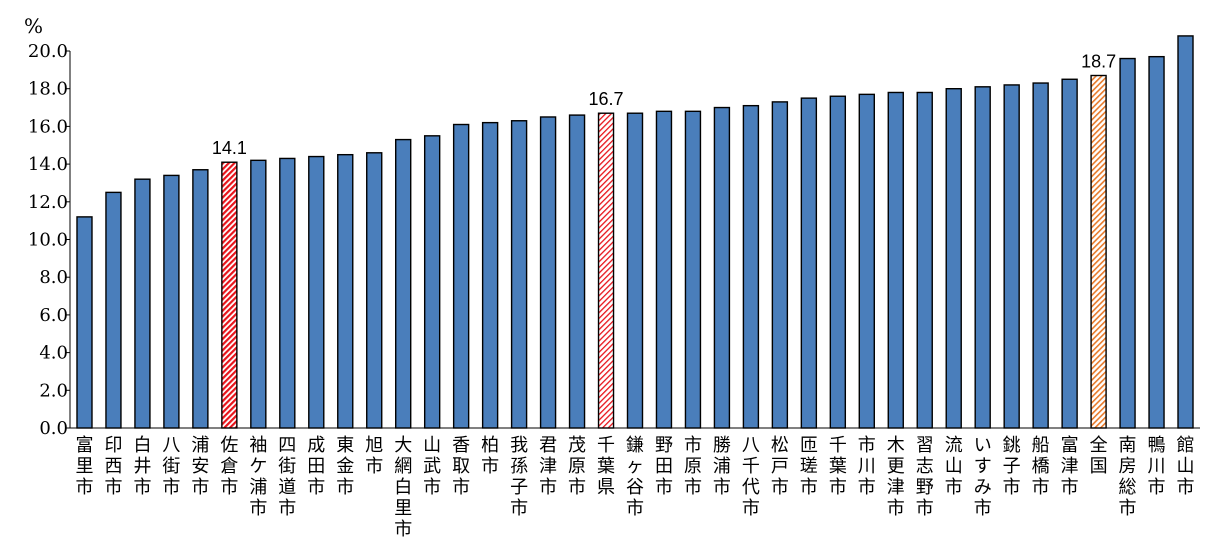 This screenshot has height=558, width=1209. I want to click on bar-鎌ヶ谷市, so click(635, 270).